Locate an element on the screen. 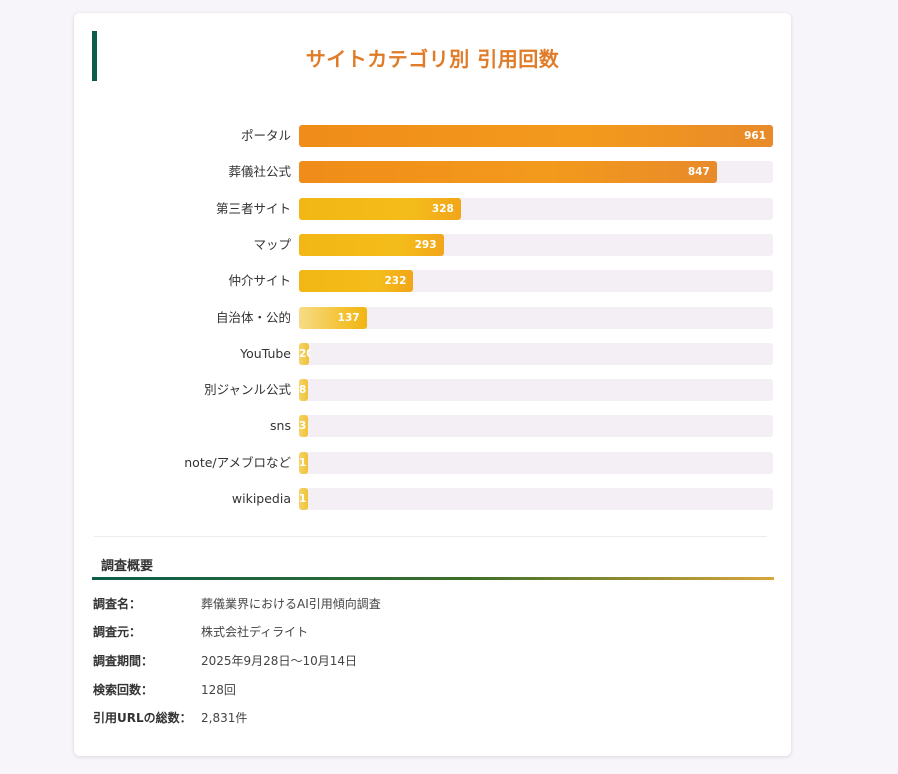 The image size is (898, 774). category-label: 第三者サイト is located at coordinates (253, 208).